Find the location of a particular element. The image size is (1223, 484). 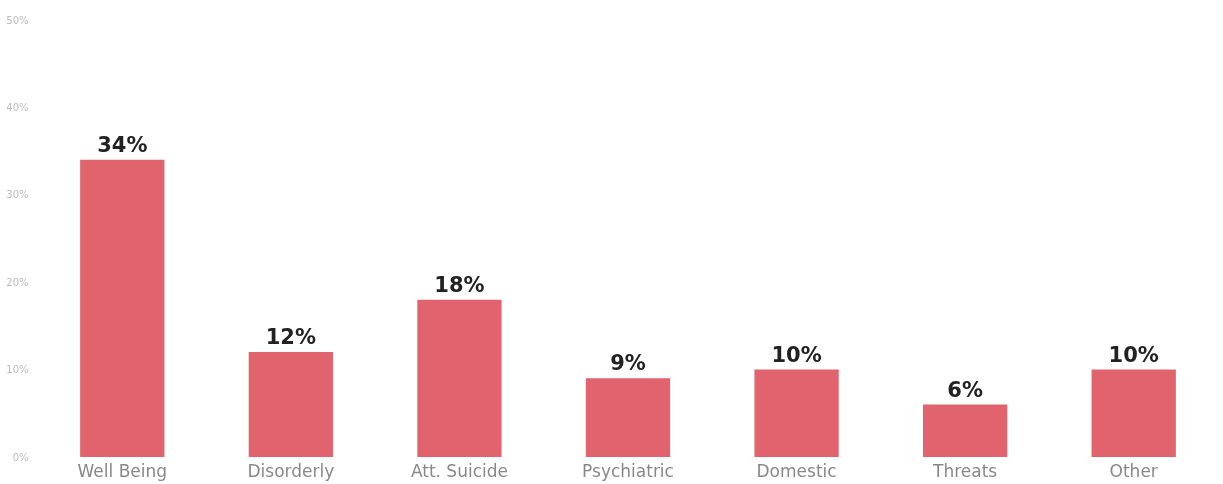

y-tick-label: 10% is located at coordinates (17, 370).